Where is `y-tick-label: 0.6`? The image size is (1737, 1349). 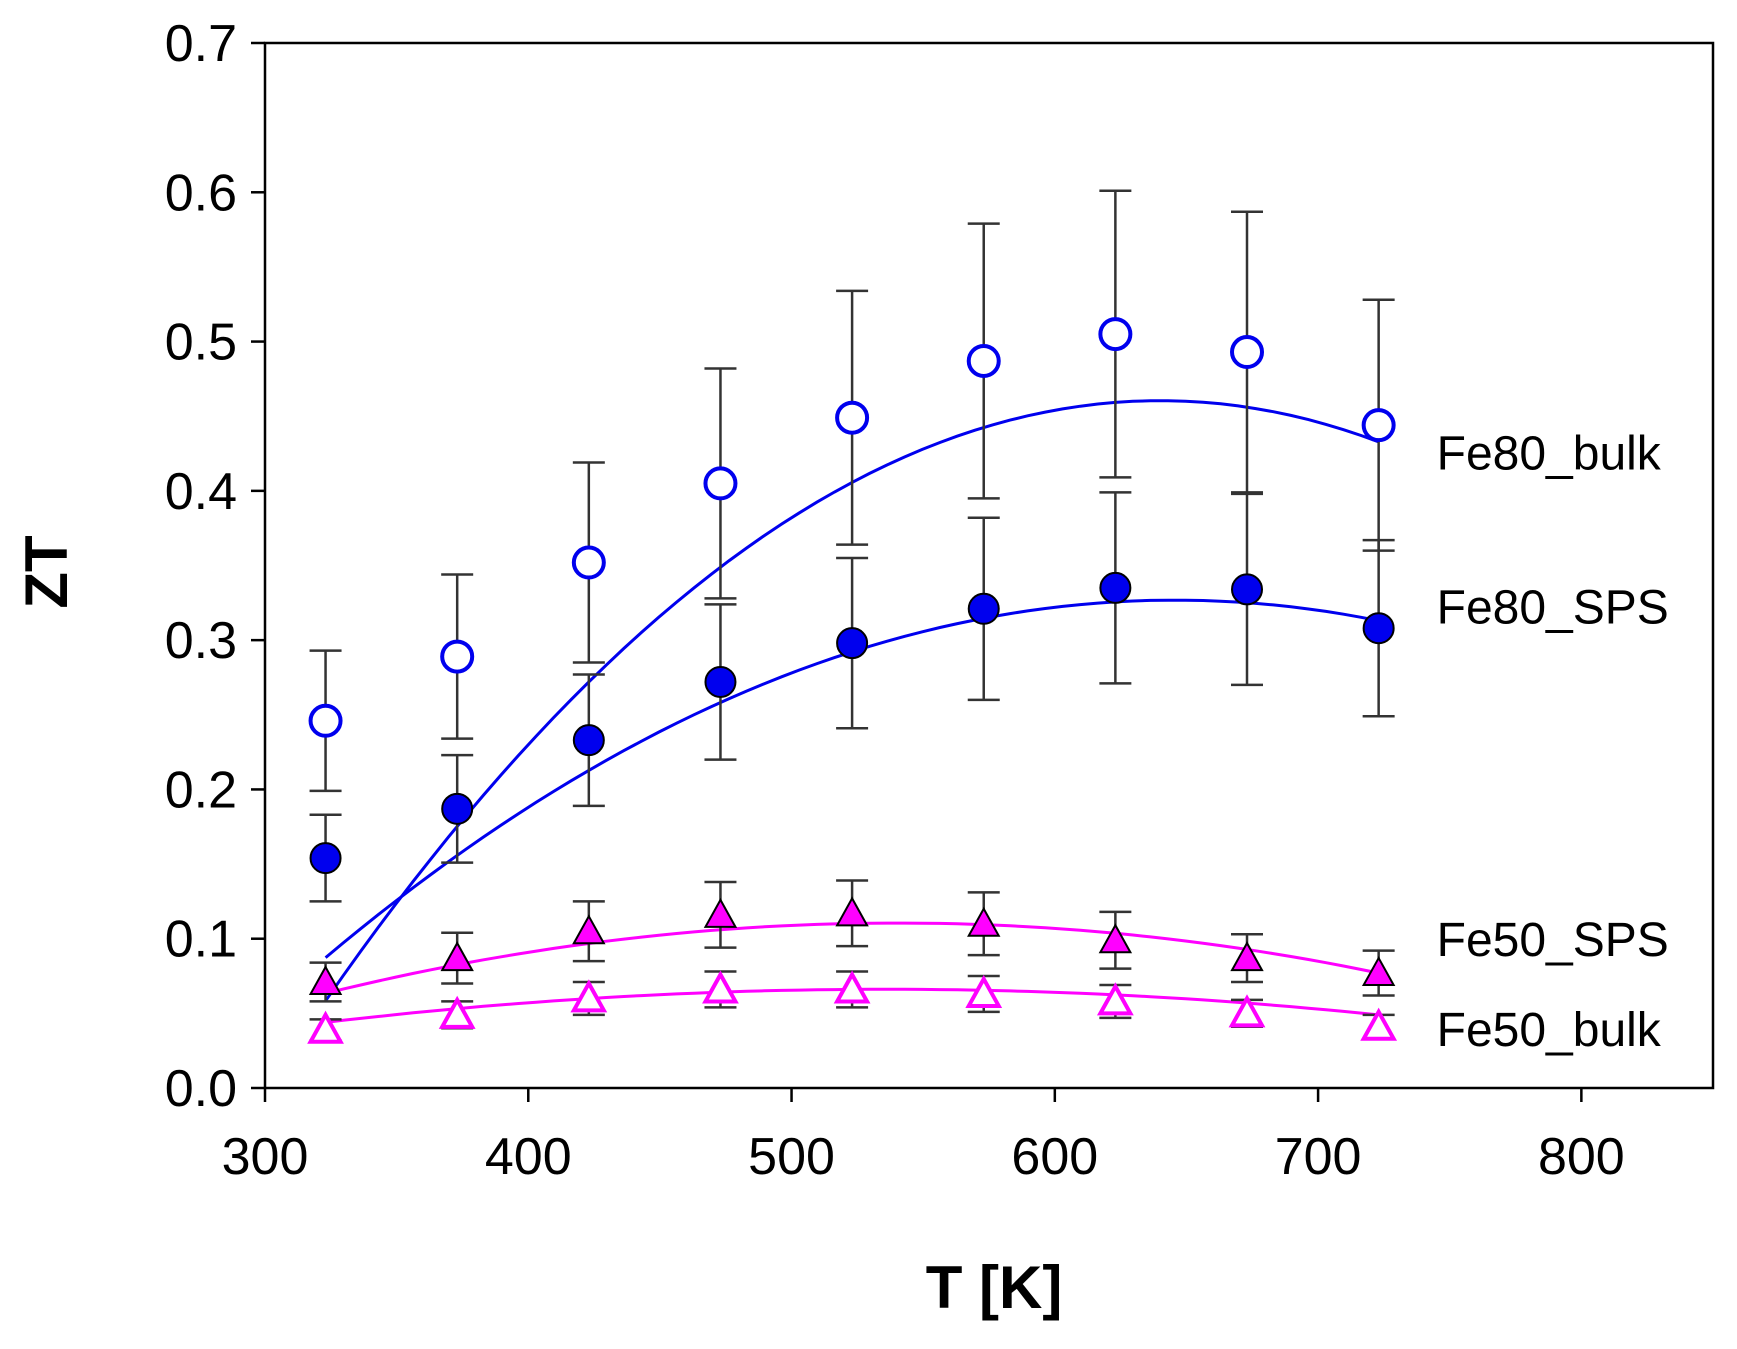
y-tick-label: 0.6 is located at coordinates (201, 193).